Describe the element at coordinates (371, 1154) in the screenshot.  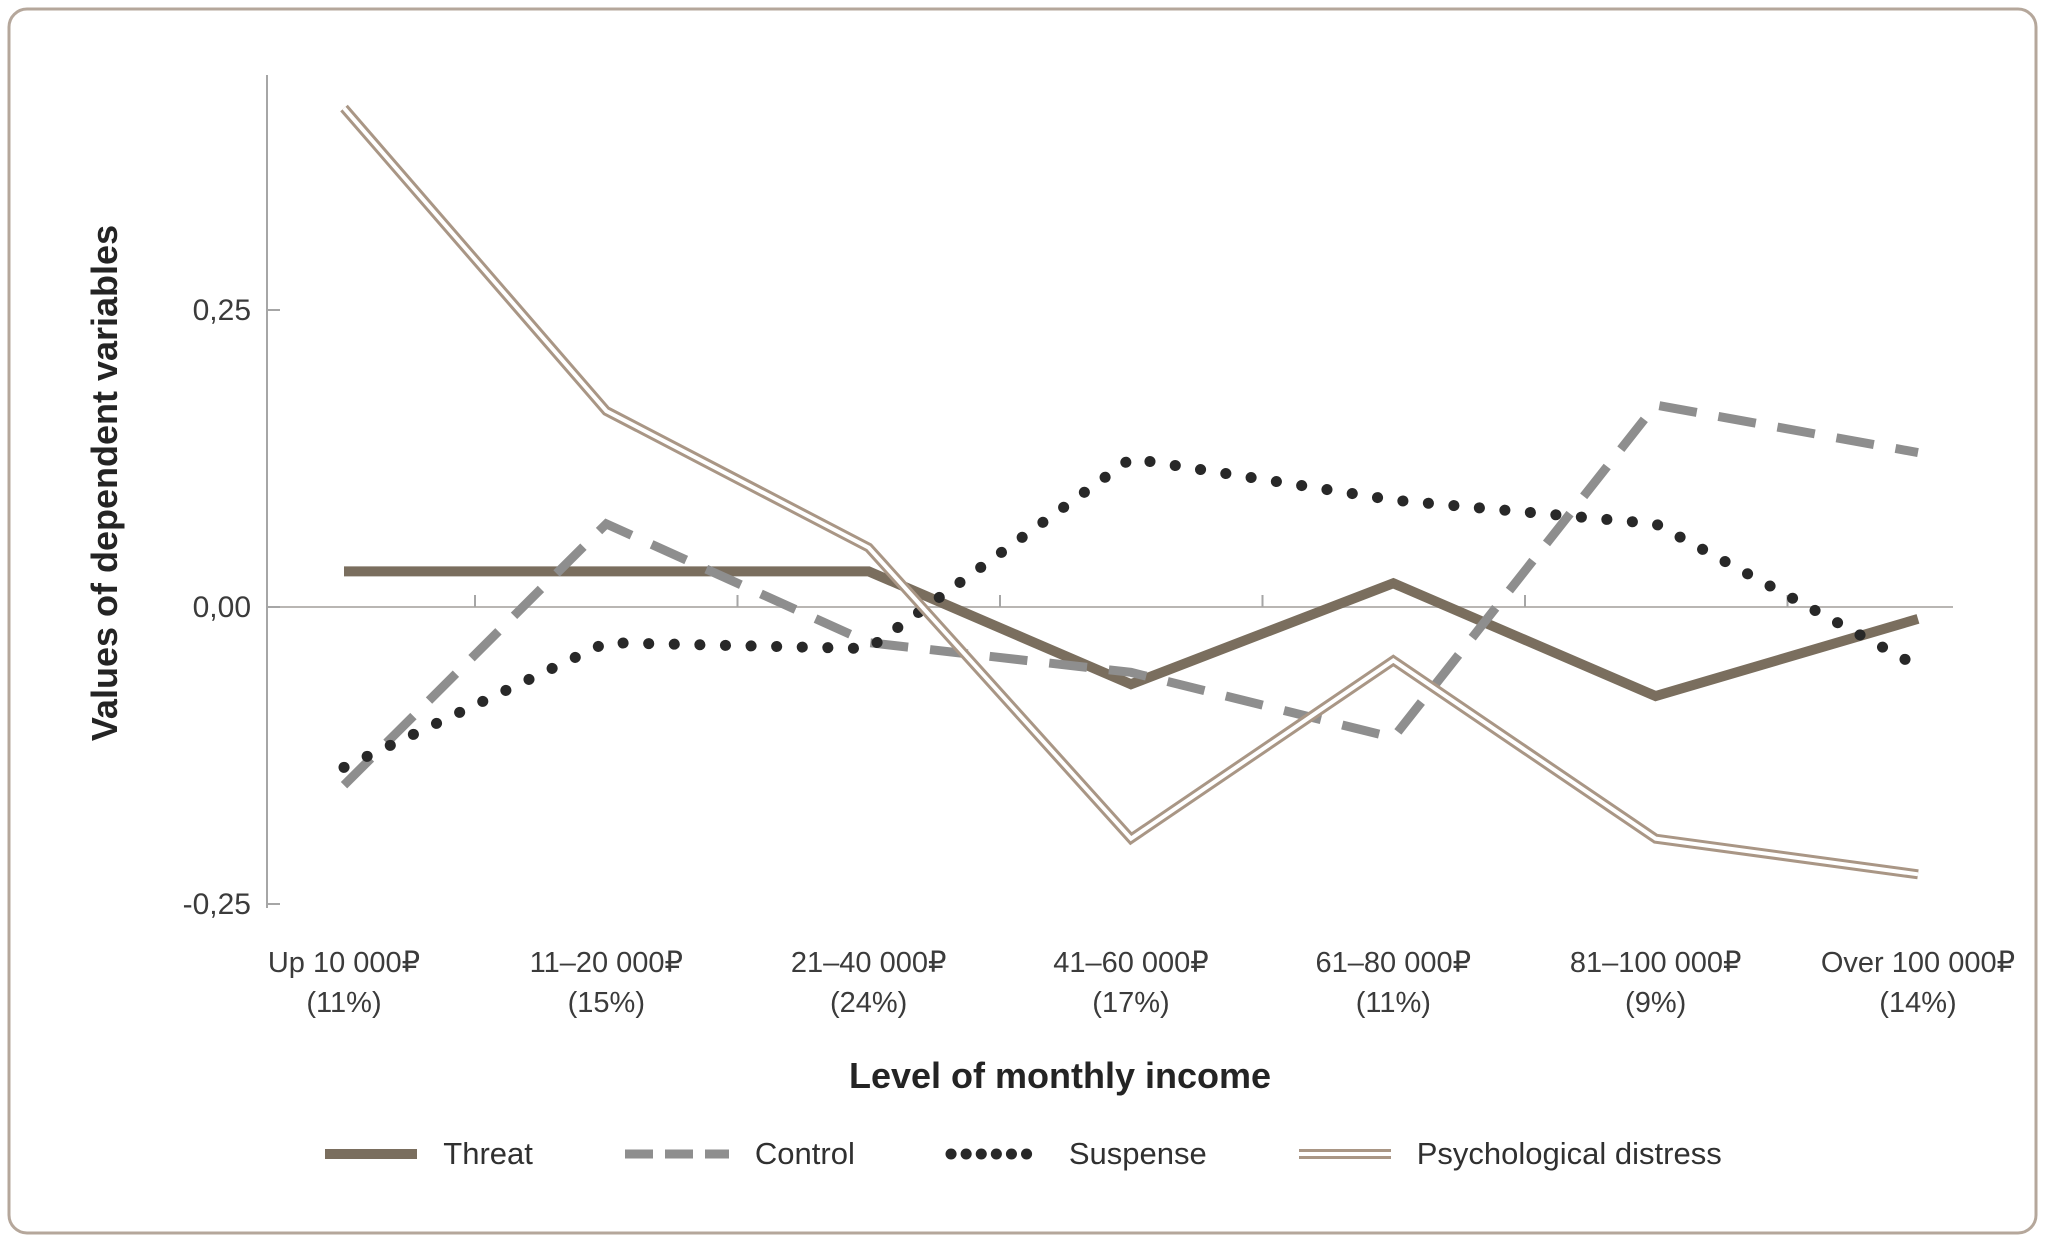
I see `legend-swatch-solid-line-icon` at that location.